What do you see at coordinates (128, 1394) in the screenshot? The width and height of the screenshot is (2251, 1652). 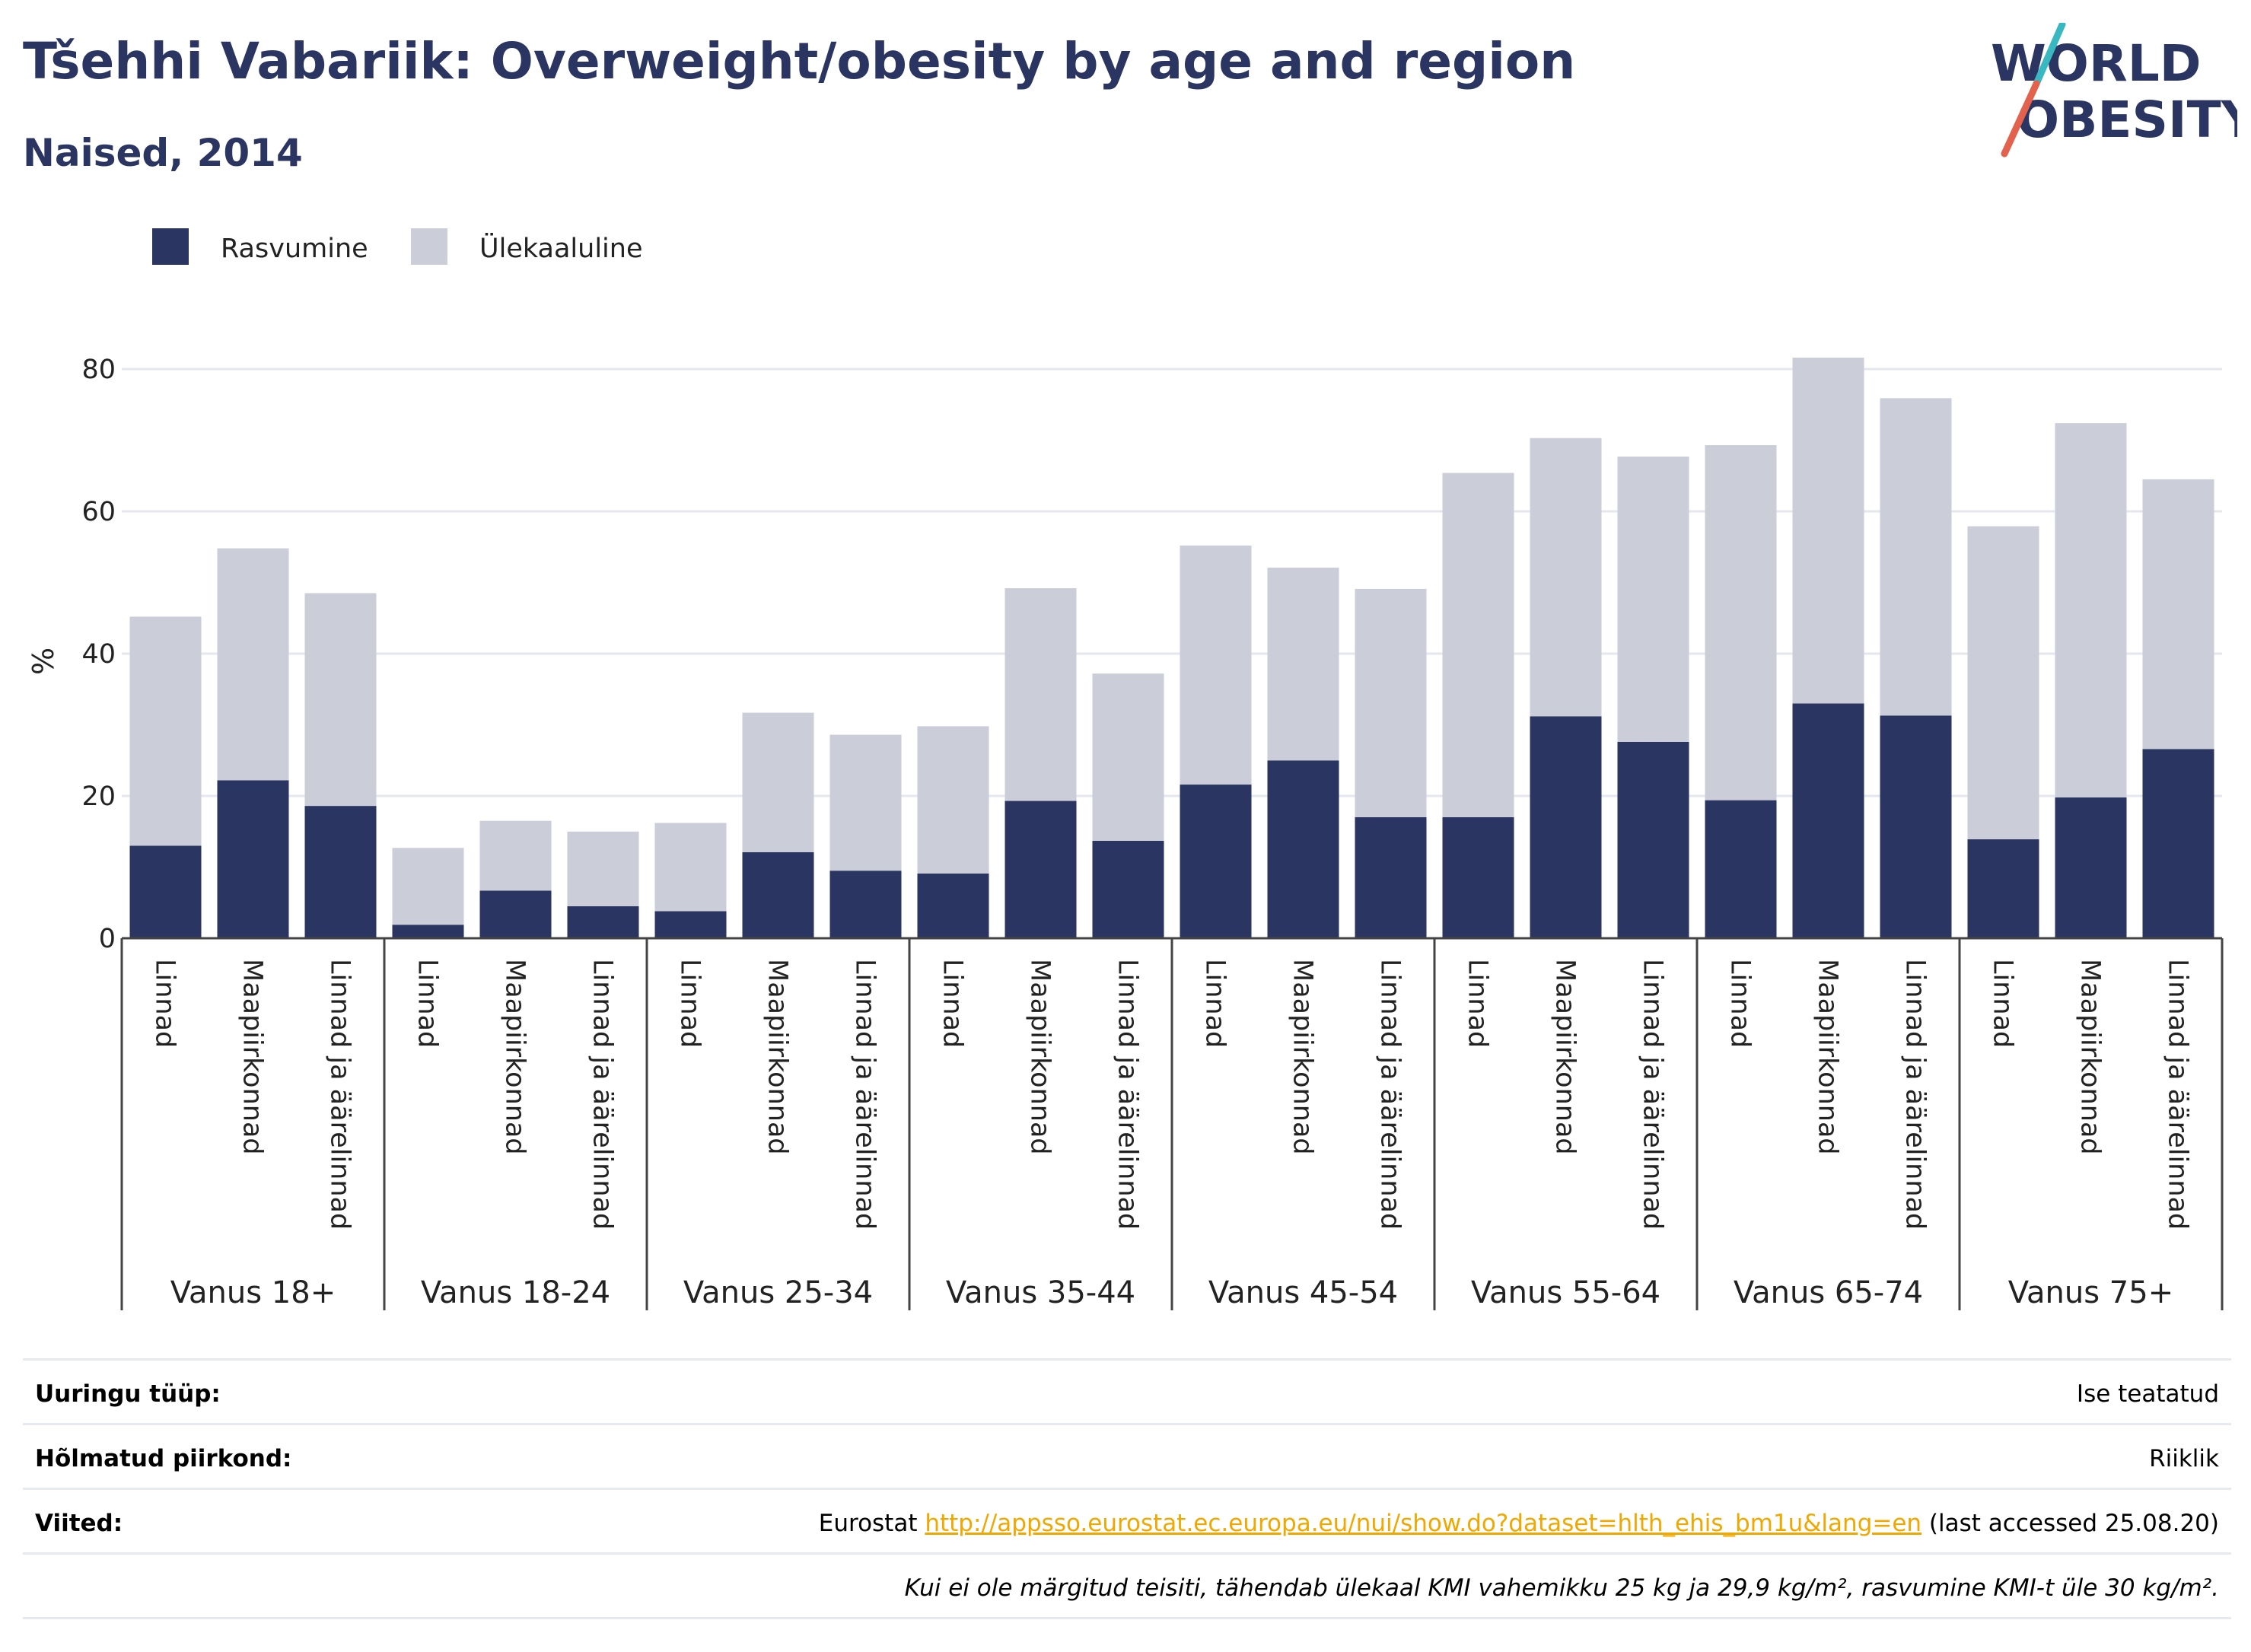 I see `survey-type-label: Uuringu tüüp:` at bounding box center [128, 1394].